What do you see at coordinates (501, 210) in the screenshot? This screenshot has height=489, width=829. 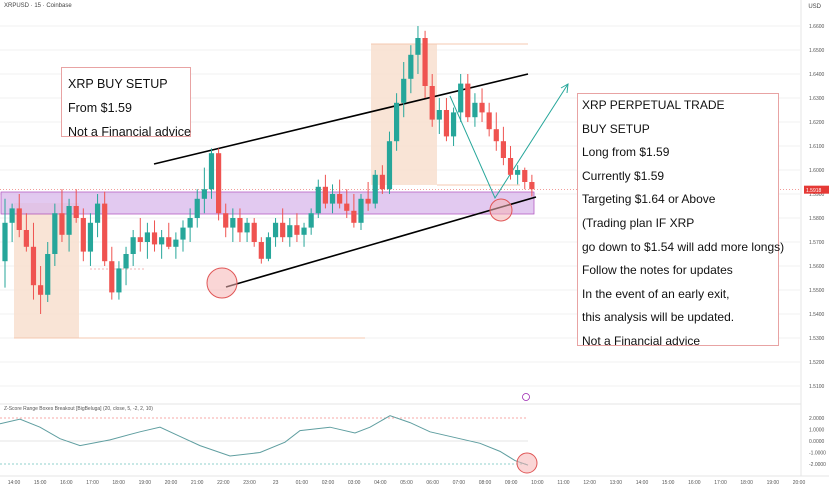 I see `current-circle` at bounding box center [501, 210].